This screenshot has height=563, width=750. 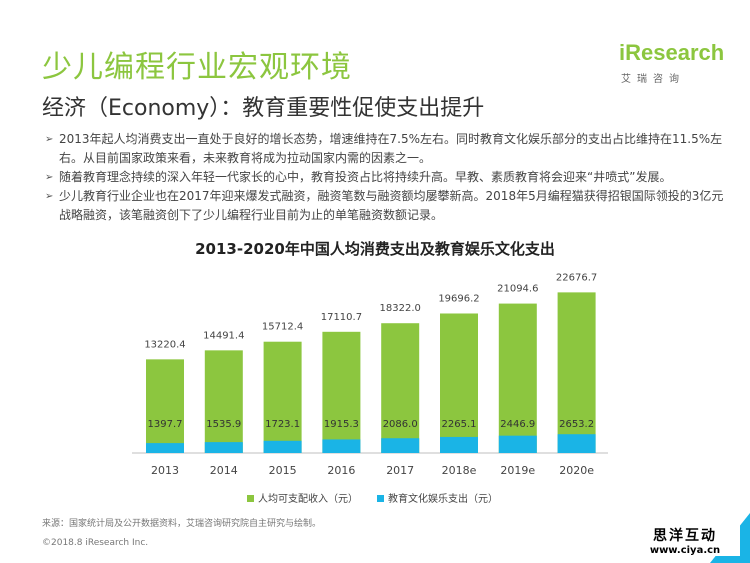 I want to click on bar-education-2014, so click(x=223, y=447).